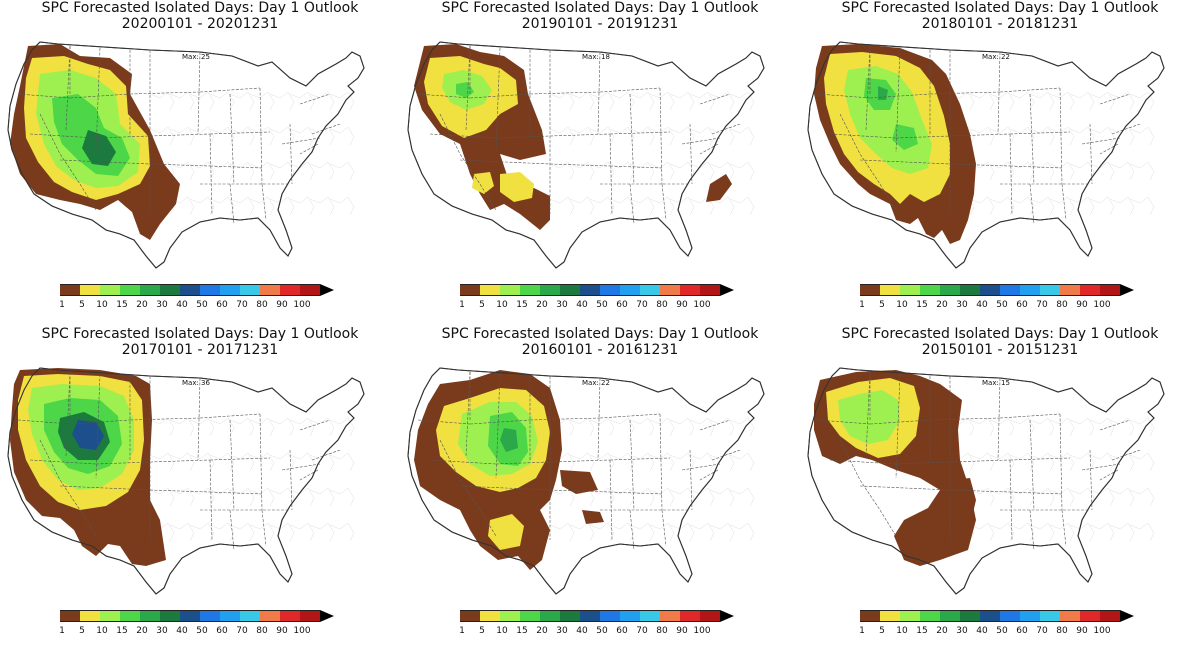 The image size is (1200, 652). What do you see at coordinates (200, 24) in the screenshot?
I see `title-date-range: 20200101 - 20201231` at bounding box center [200, 24].